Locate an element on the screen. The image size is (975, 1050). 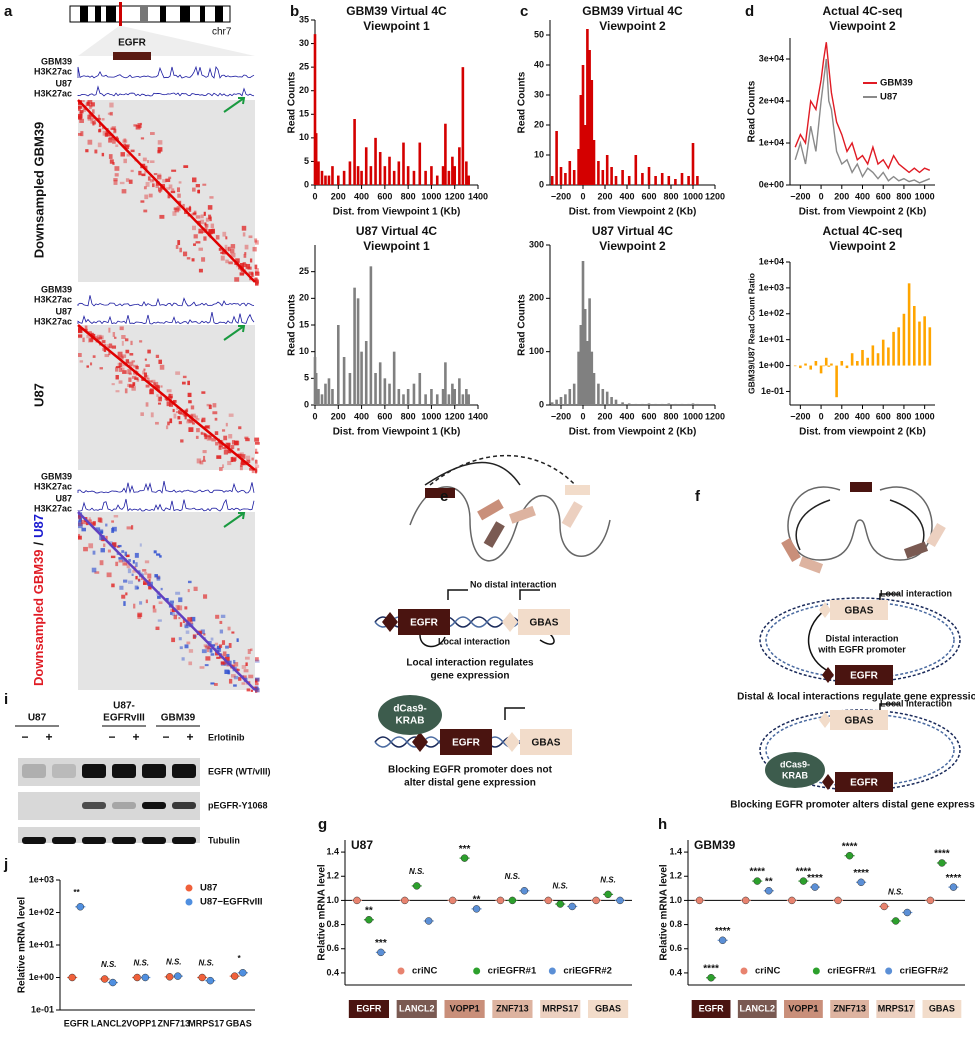
heatmaps is located at coordinates (168, 379).